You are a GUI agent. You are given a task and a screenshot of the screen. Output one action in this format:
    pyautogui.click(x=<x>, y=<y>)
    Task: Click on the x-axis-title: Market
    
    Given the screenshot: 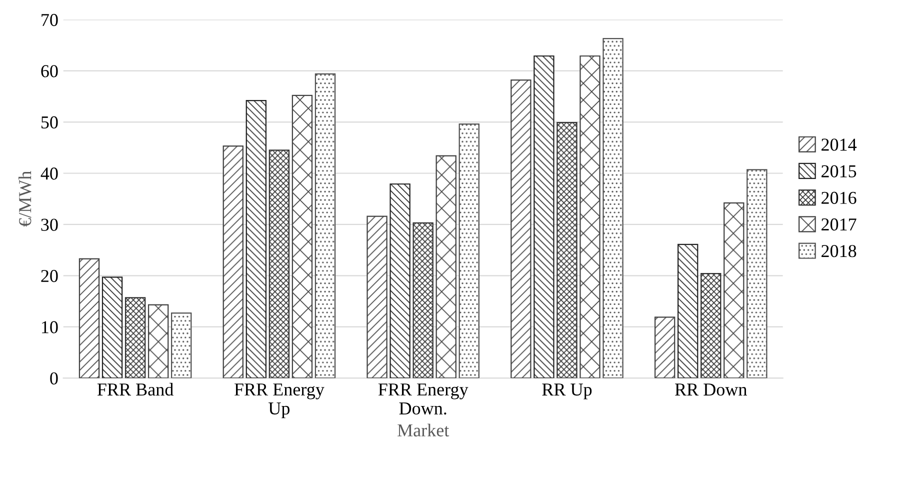 What is the action you would take?
    pyautogui.click(x=424, y=430)
    